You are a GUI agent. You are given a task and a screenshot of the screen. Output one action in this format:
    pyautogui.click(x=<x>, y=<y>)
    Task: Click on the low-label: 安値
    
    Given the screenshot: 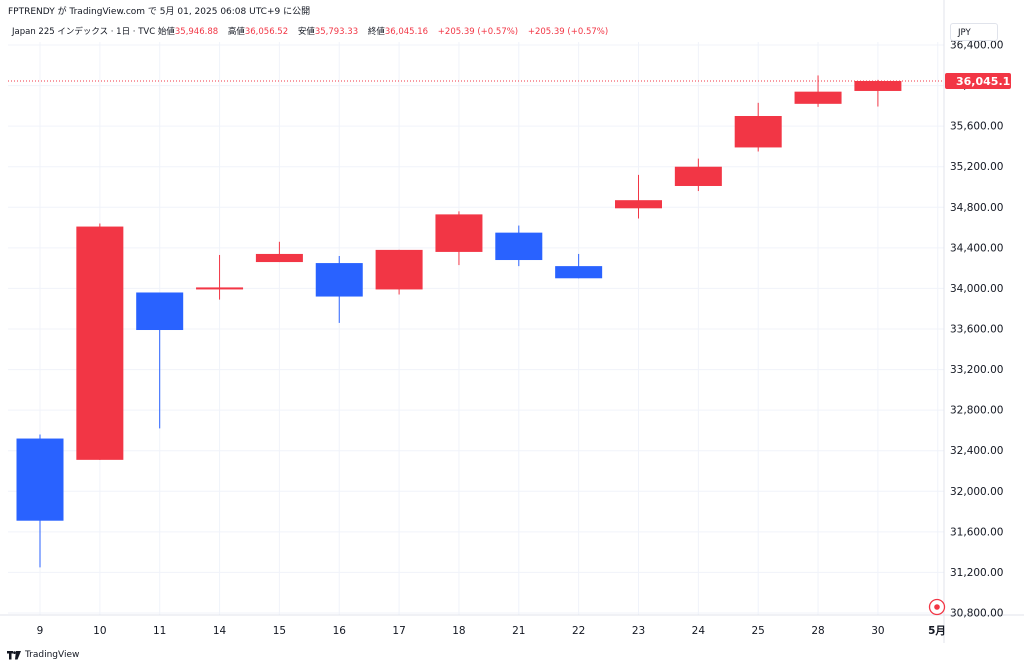 What is the action you would take?
    pyautogui.click(x=306, y=32)
    